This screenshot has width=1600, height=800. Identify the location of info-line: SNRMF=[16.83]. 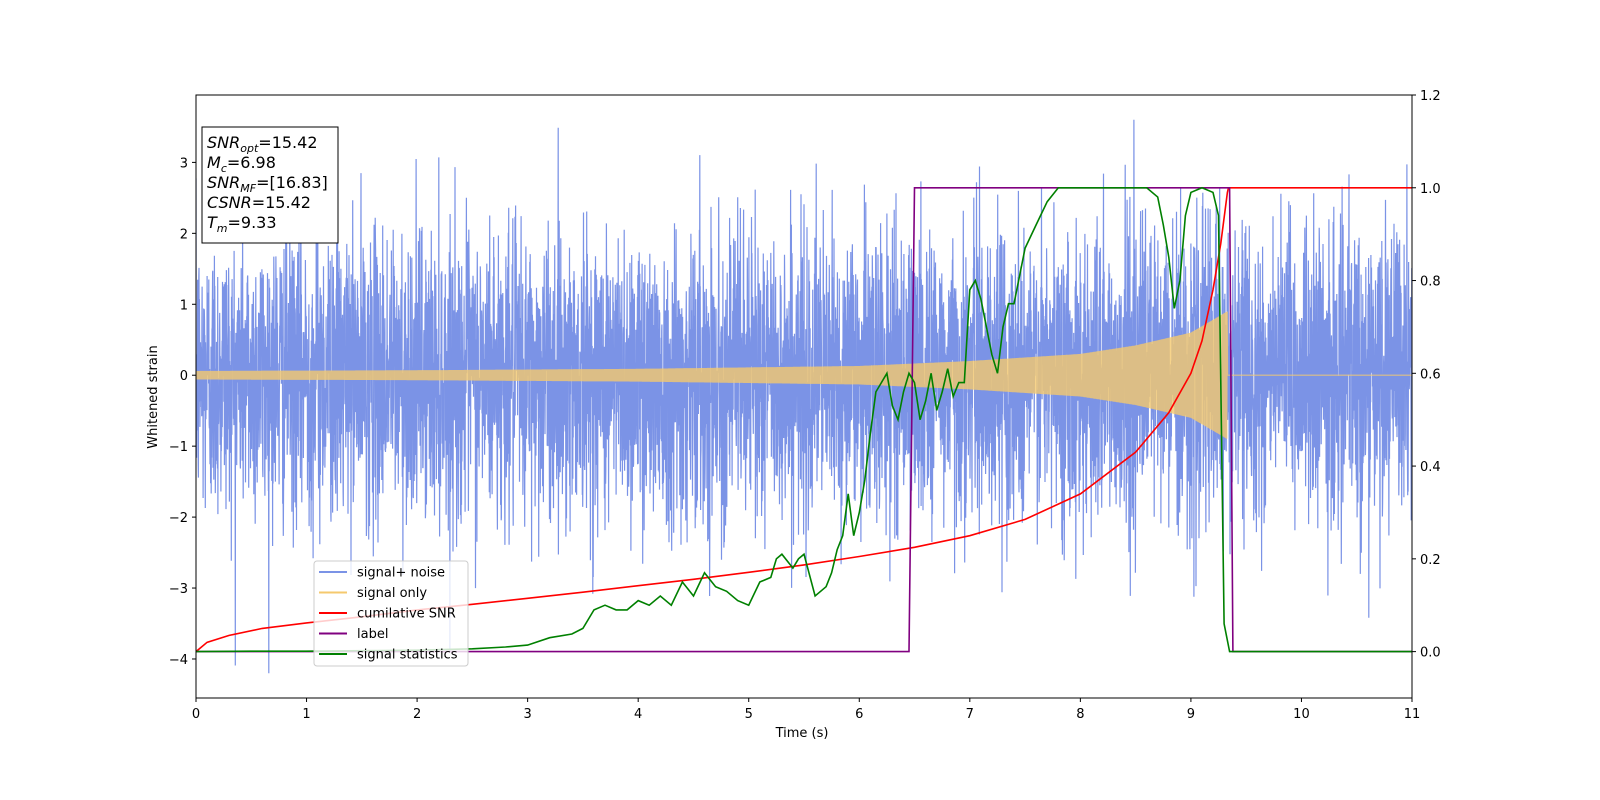
(267, 184).